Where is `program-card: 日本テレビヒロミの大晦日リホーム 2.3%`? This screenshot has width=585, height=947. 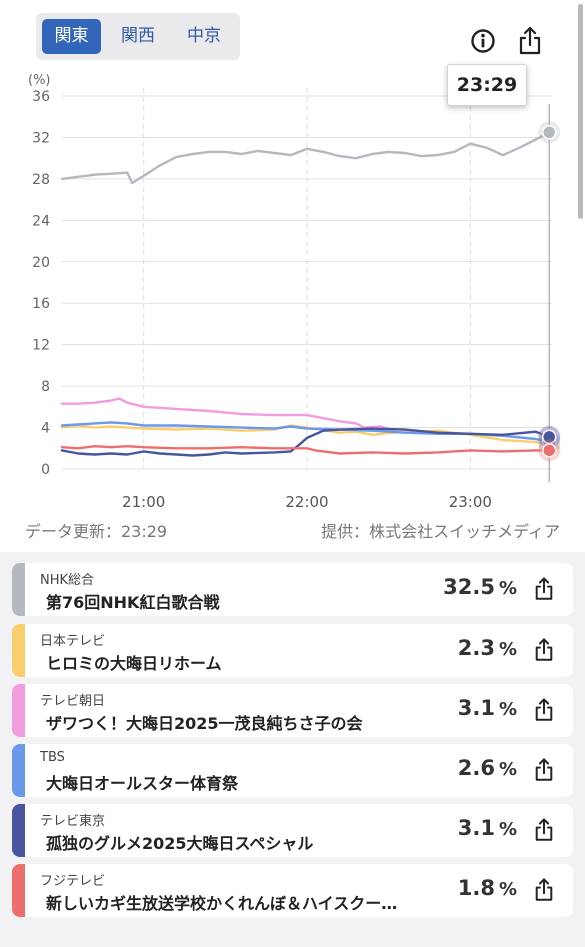 program-card: 日本テレビヒロミの大晦日リホーム 2.3% is located at coordinates (292, 650).